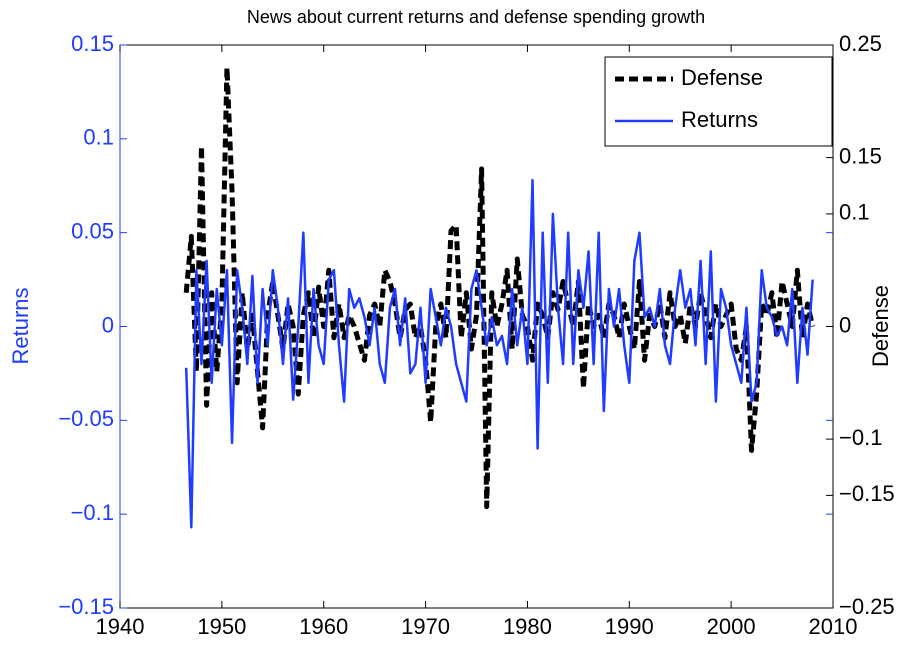 This screenshot has width=917, height=648. I want to click on x-tick-label: 1960, so click(323, 626).